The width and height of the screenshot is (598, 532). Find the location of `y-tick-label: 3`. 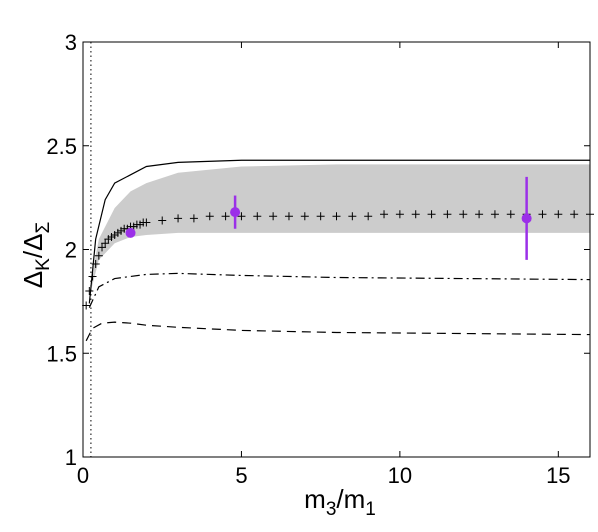

y-tick-label: 3 is located at coordinates (71, 42).